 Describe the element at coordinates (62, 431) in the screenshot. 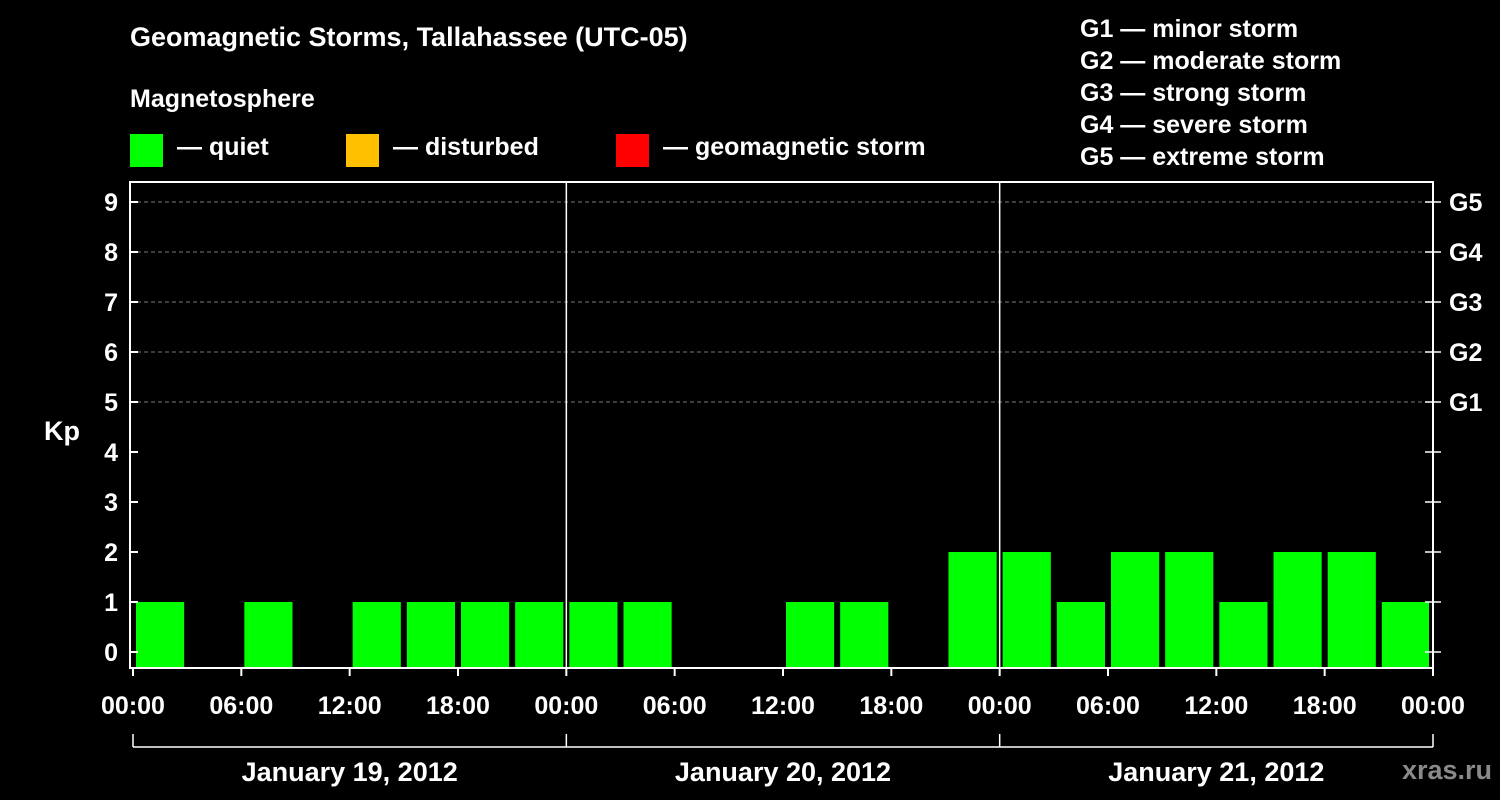

I see `y-axis-label: Kp` at that location.